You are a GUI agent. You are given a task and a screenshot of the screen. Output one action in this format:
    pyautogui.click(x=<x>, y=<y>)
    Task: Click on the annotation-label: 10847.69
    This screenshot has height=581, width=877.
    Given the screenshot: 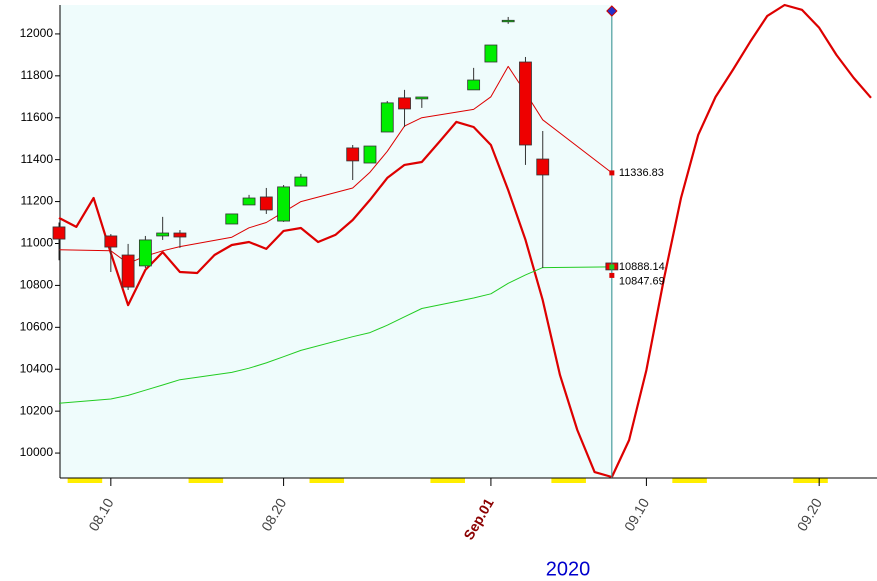 What is the action you would take?
    pyautogui.click(x=642, y=281)
    